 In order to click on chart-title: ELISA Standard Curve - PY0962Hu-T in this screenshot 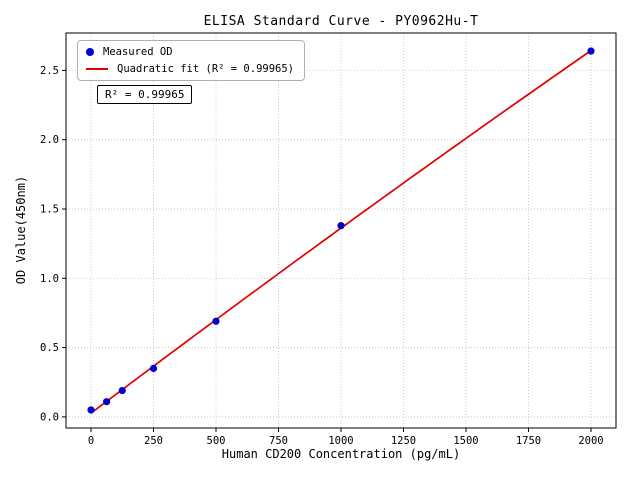, I will do `click(341, 21)`.